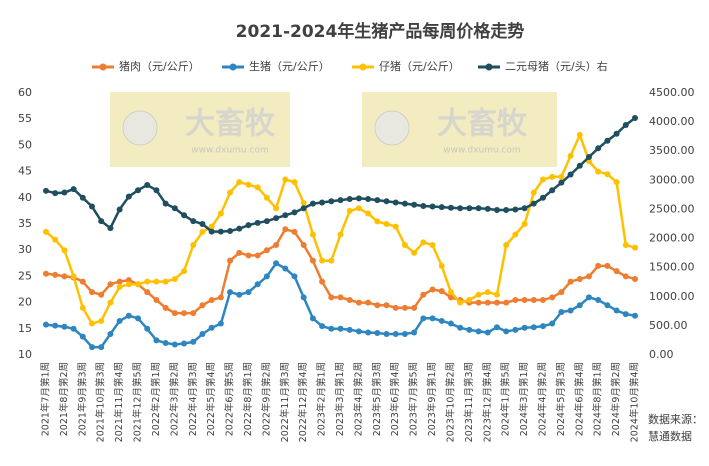  Describe the element at coordinates (289, 66) in the screenshot. I see `legend-label: 生猪（元/公斤）` at that location.